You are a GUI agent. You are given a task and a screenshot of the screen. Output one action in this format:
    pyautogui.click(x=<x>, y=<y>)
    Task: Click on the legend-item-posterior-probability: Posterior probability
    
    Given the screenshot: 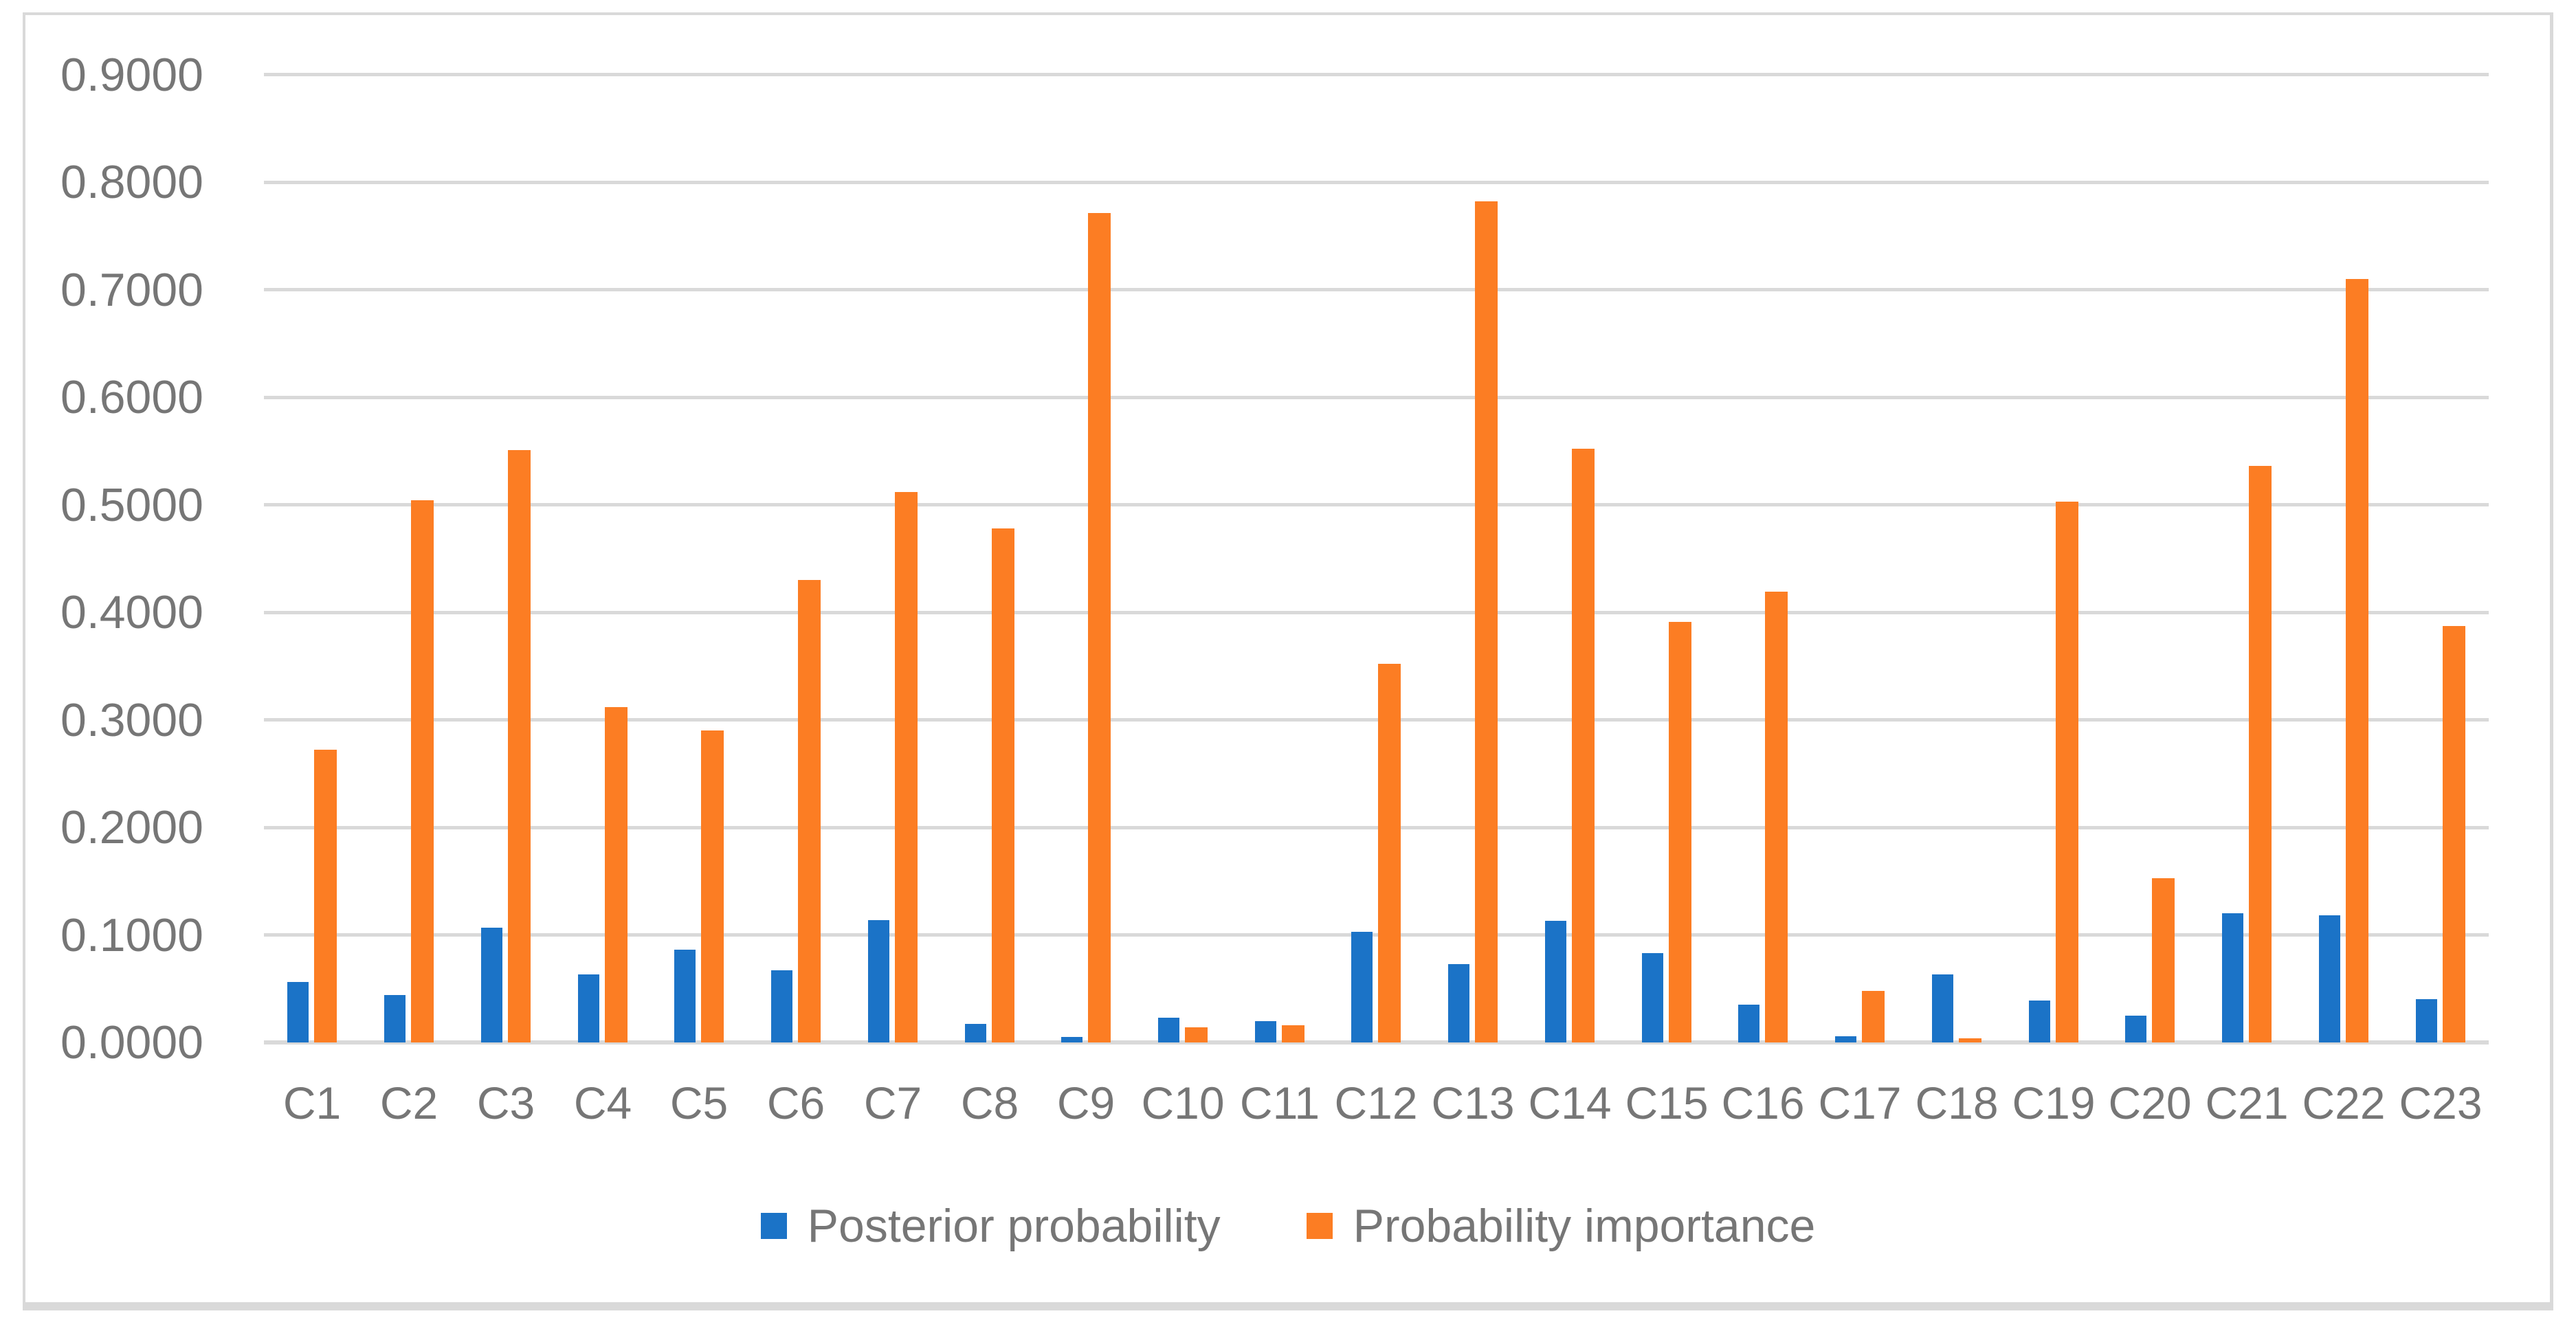 What is the action you would take?
    pyautogui.click(x=990, y=1226)
    